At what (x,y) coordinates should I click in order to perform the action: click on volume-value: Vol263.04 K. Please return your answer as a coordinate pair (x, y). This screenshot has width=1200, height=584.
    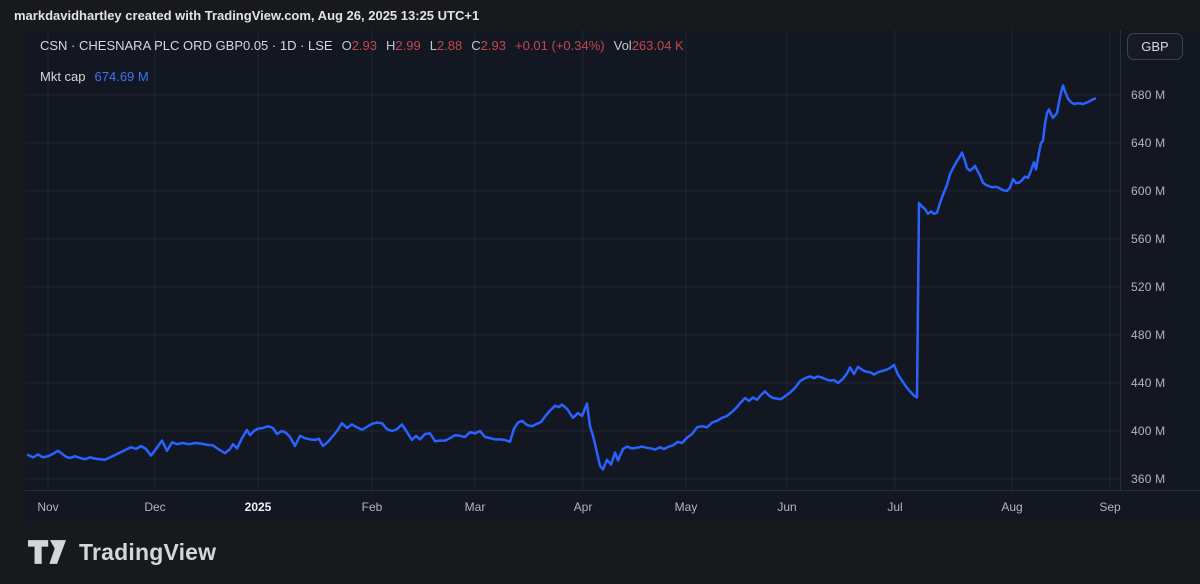
    Looking at the image, I should click on (648, 45).